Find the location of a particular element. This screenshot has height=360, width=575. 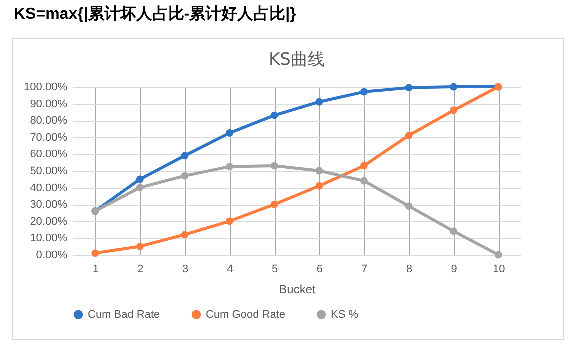

x-axis-title: Bucket is located at coordinates (298, 289).